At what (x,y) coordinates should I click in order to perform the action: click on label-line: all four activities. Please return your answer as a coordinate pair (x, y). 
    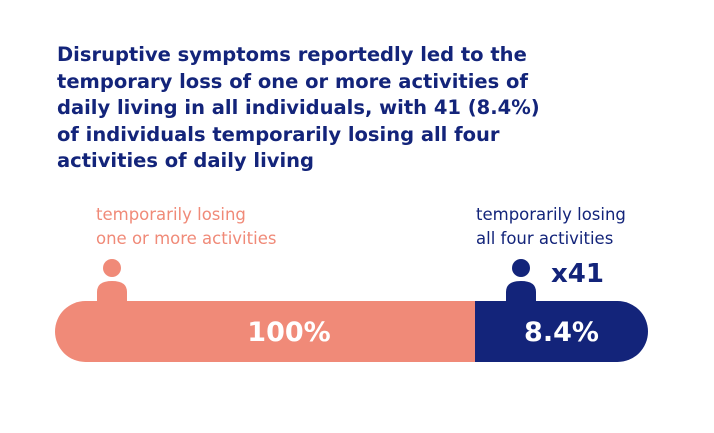
    Looking at the image, I should click on (545, 238).